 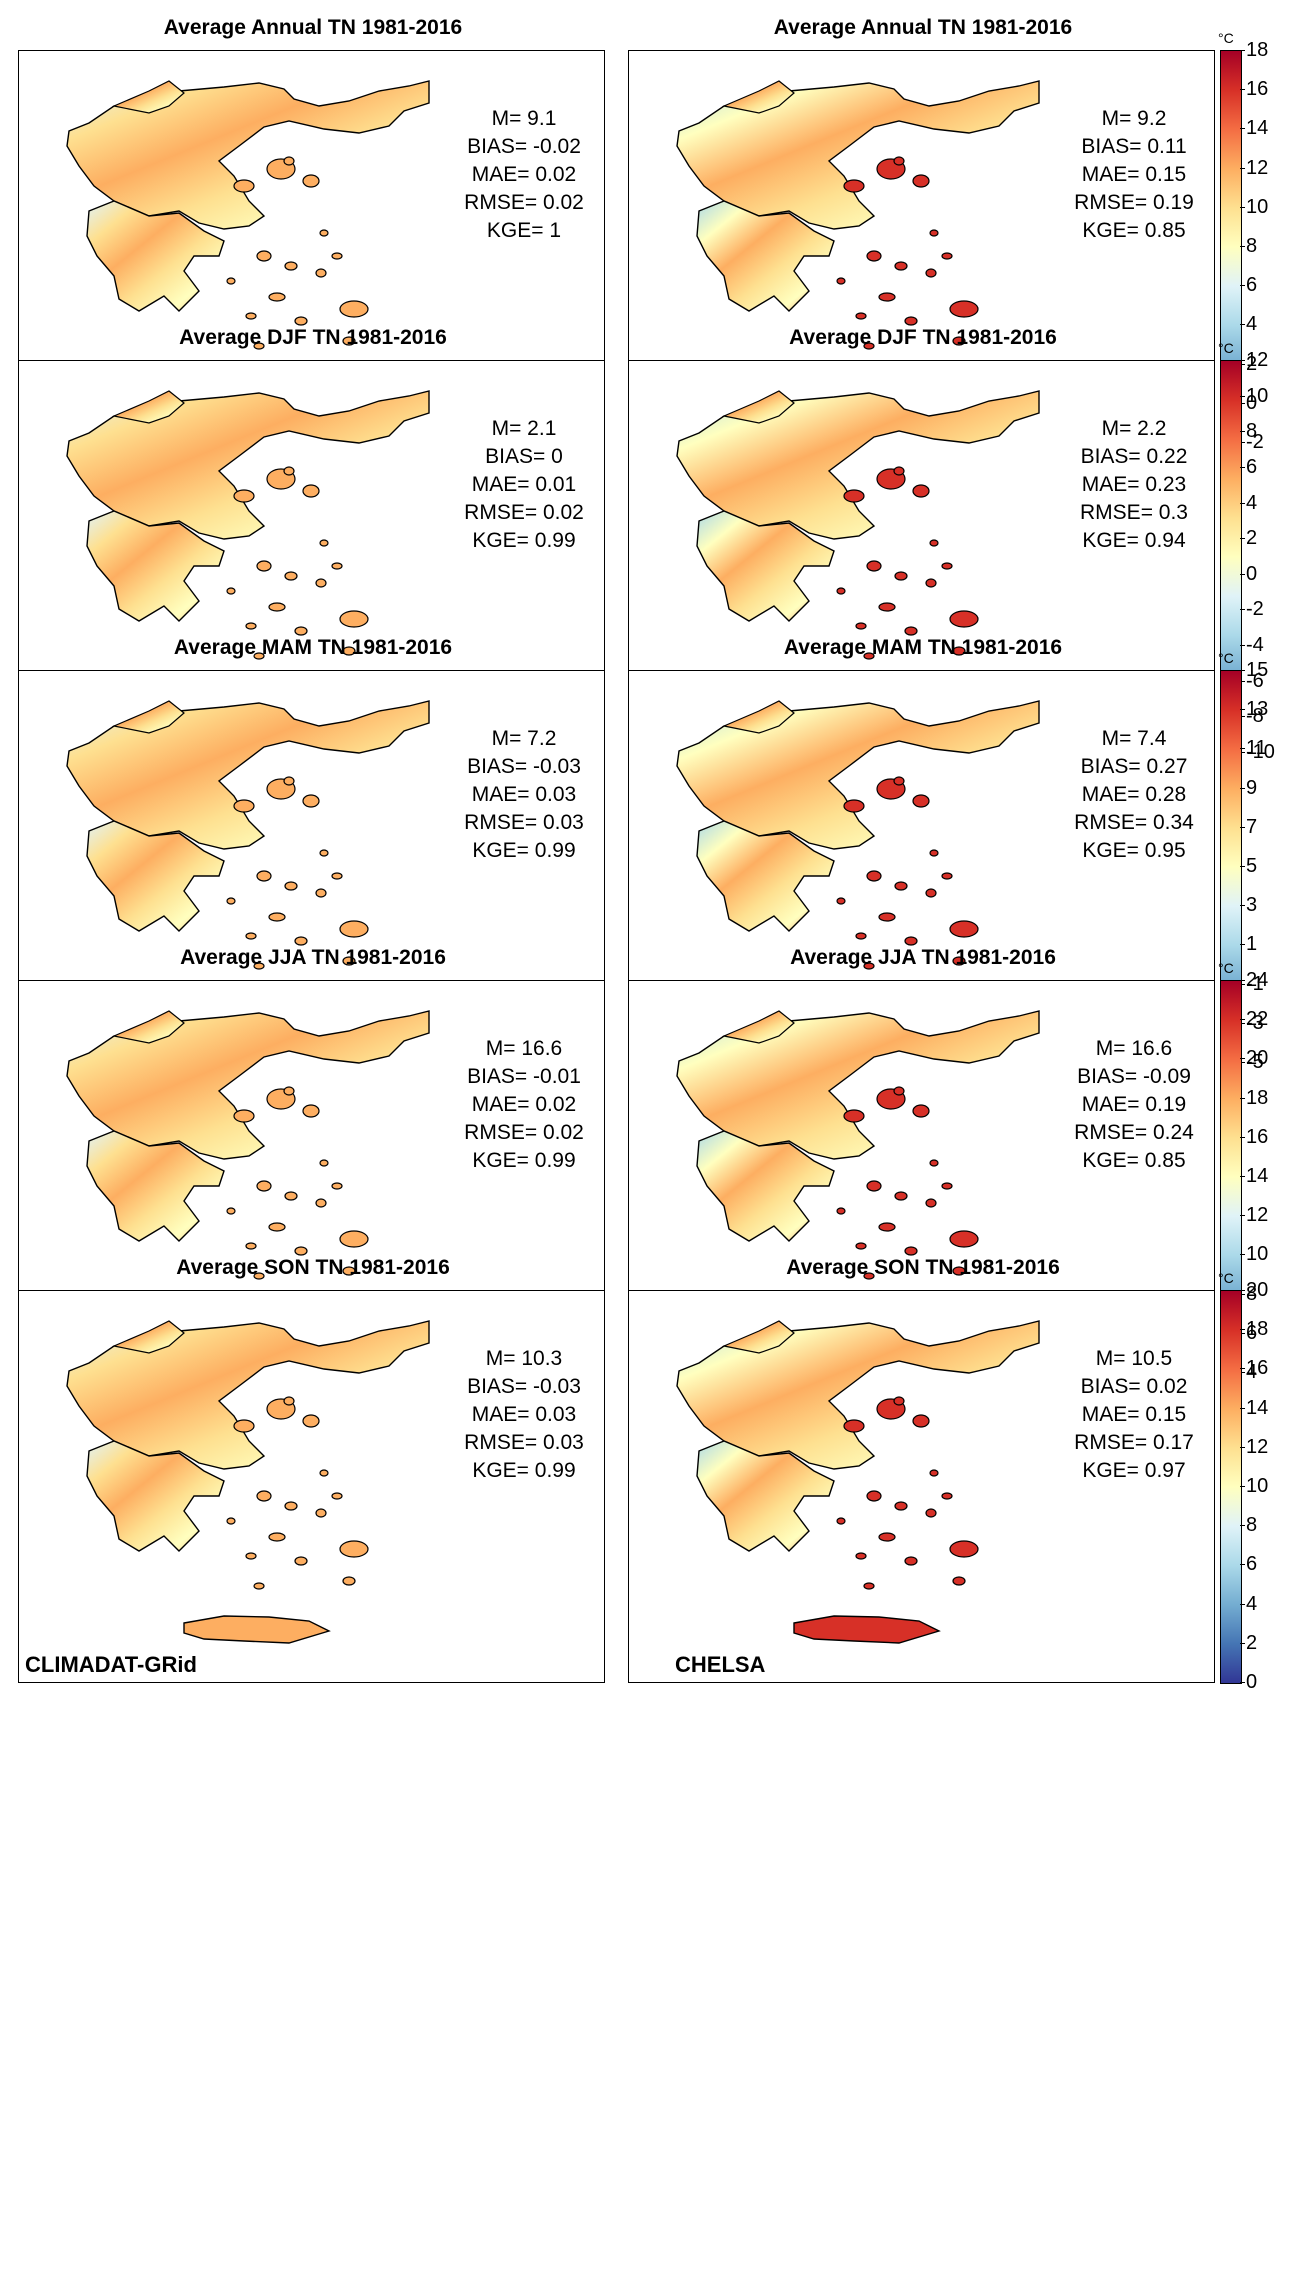 I want to click on stat-bias: BIAS= 0.27, so click(x=1134, y=766).